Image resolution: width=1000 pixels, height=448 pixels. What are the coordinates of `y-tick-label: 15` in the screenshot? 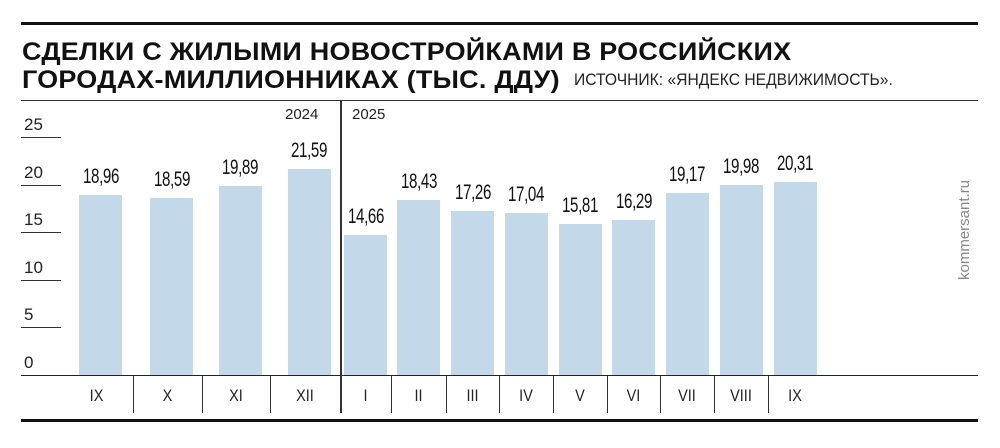 It's located at (33, 220).